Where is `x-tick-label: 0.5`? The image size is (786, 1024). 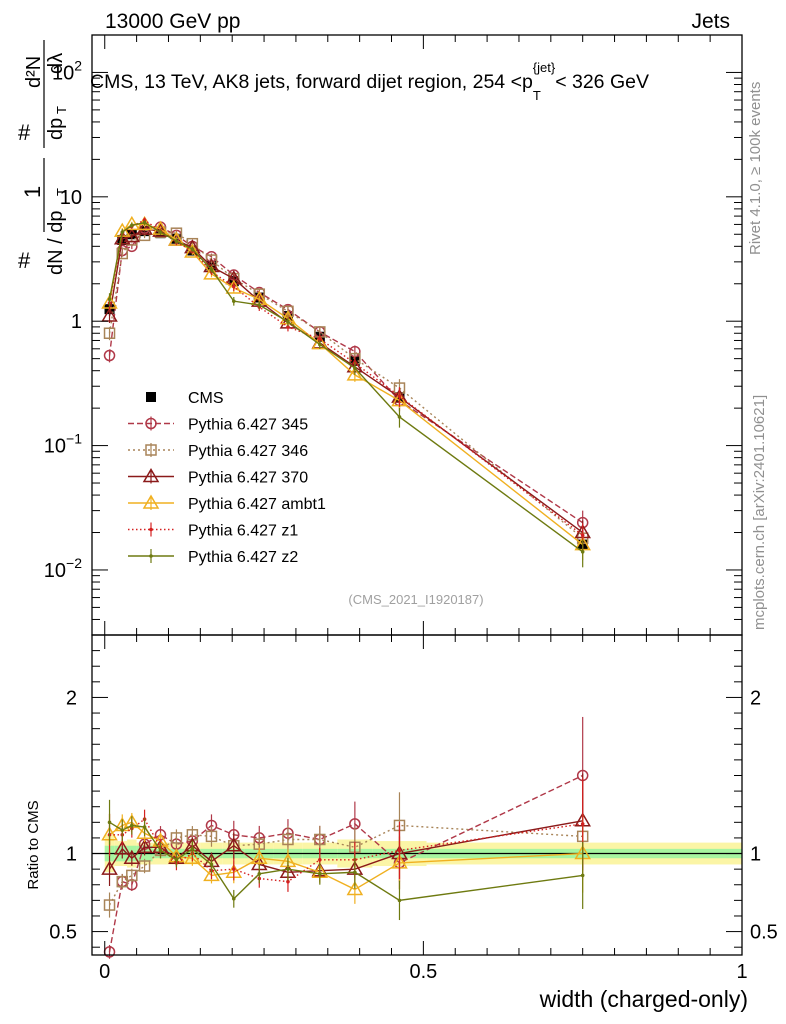 x-tick-label: 0.5 is located at coordinates (423, 972).